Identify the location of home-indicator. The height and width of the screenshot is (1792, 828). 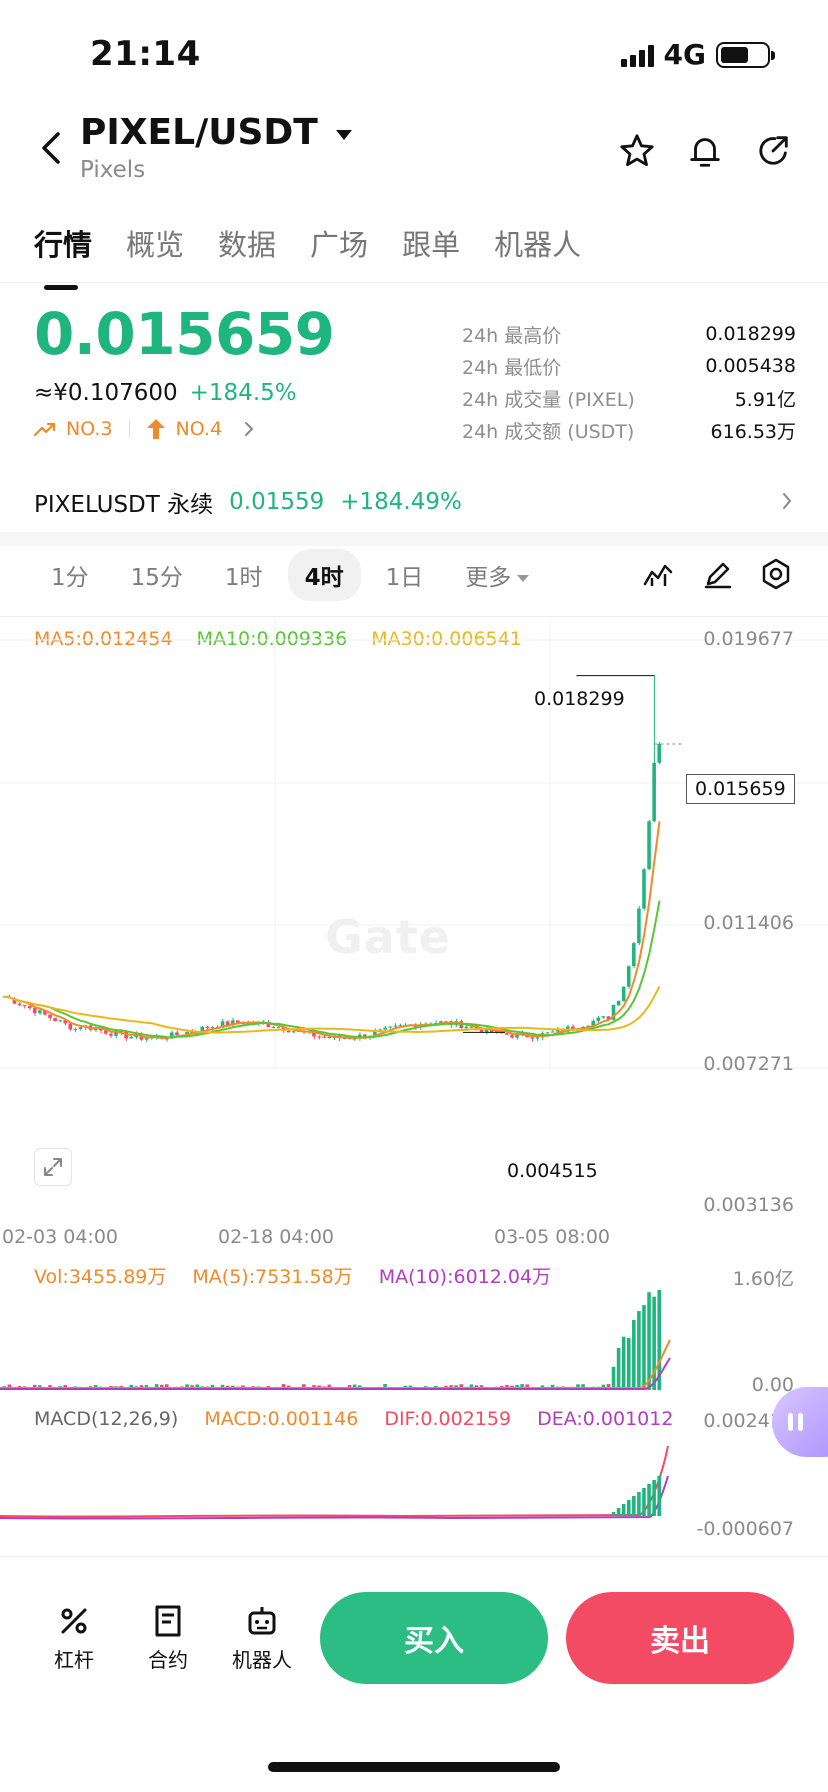
(414, 1767).